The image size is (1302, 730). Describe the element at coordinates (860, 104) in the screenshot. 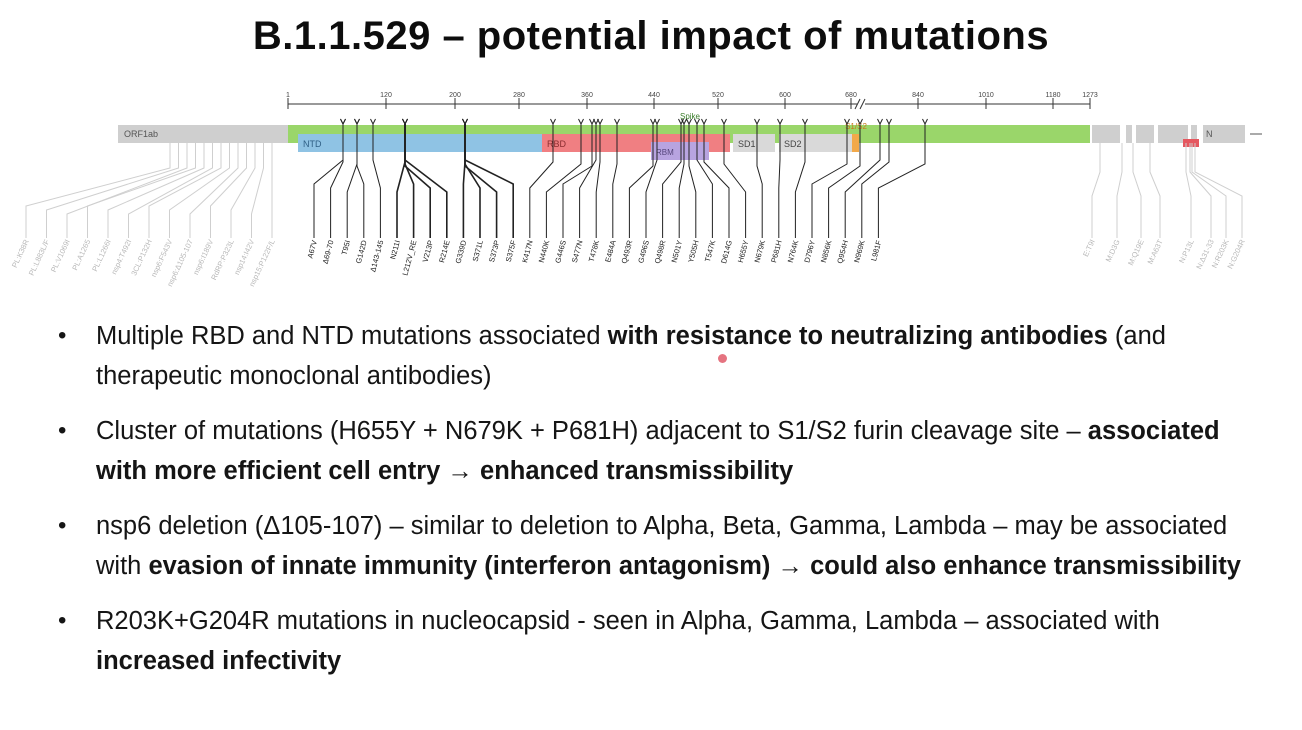

I see `scale-break-mark` at that location.